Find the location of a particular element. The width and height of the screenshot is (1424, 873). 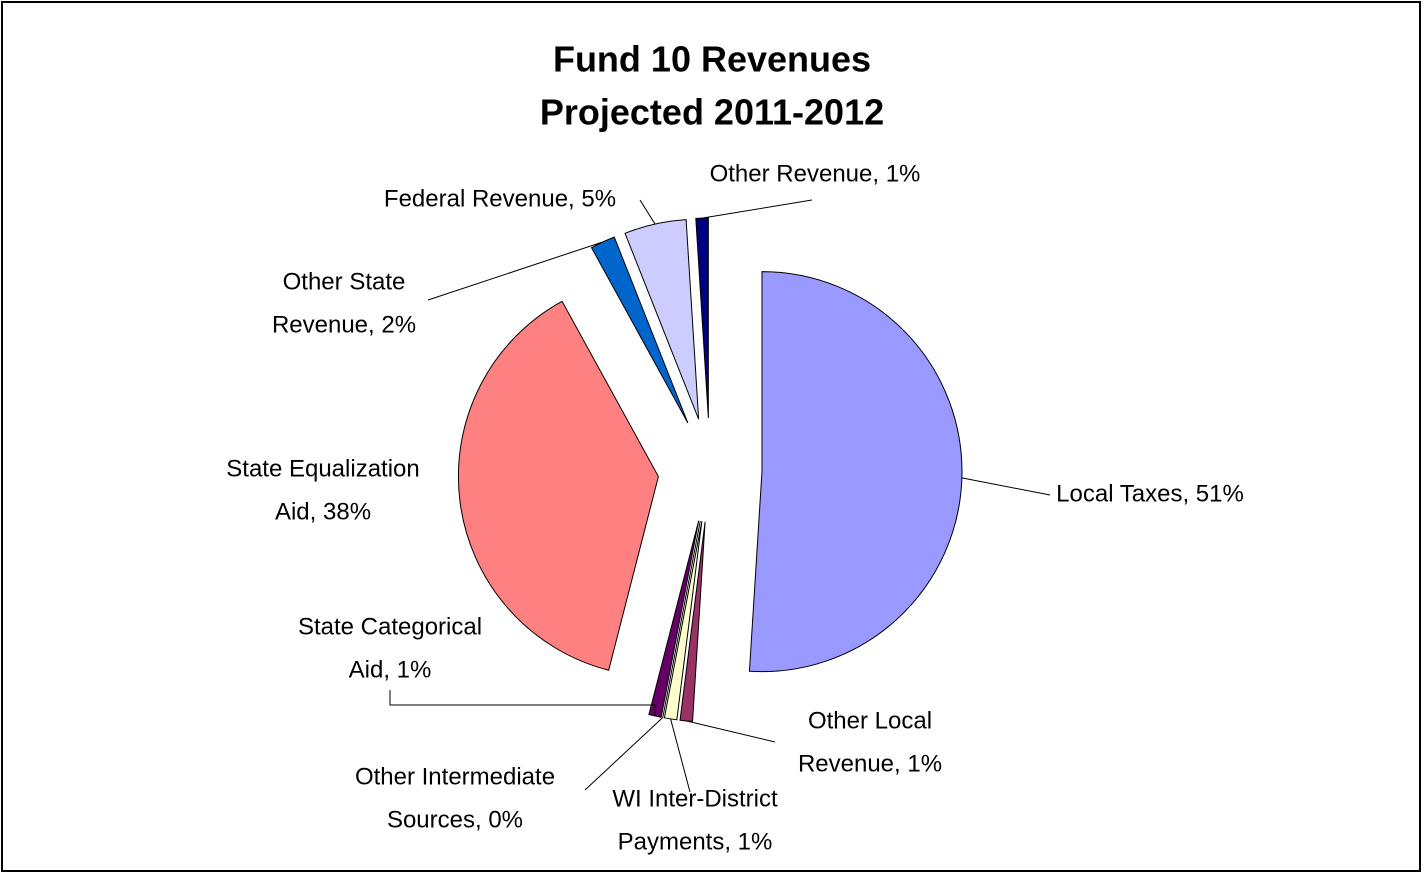

data-label: Payments, 1% is located at coordinates (695, 841).